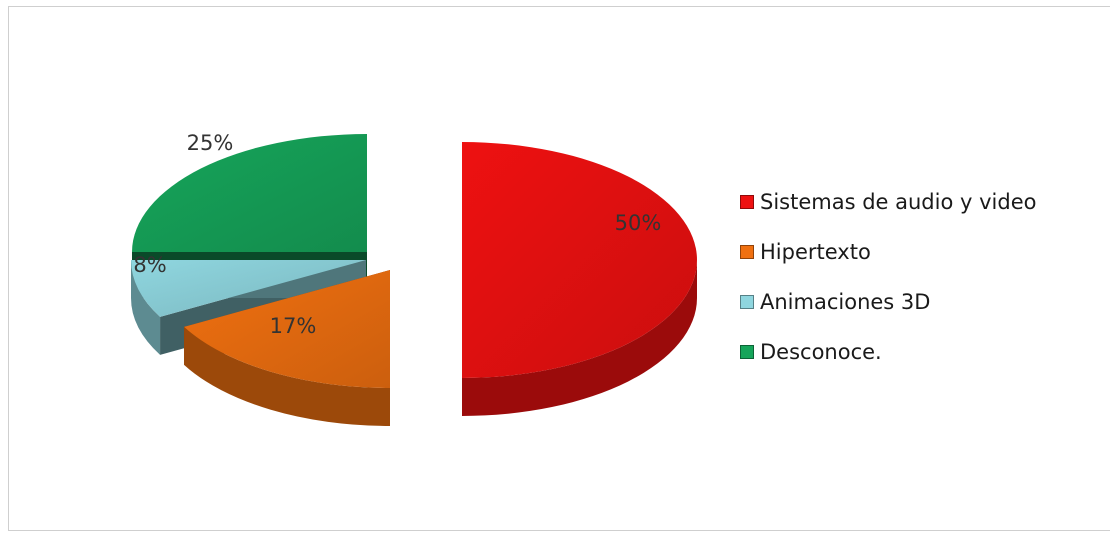 Image resolution: width=1120 pixels, height=539 pixels. I want to click on legend-label: Desconoce., so click(821, 352).